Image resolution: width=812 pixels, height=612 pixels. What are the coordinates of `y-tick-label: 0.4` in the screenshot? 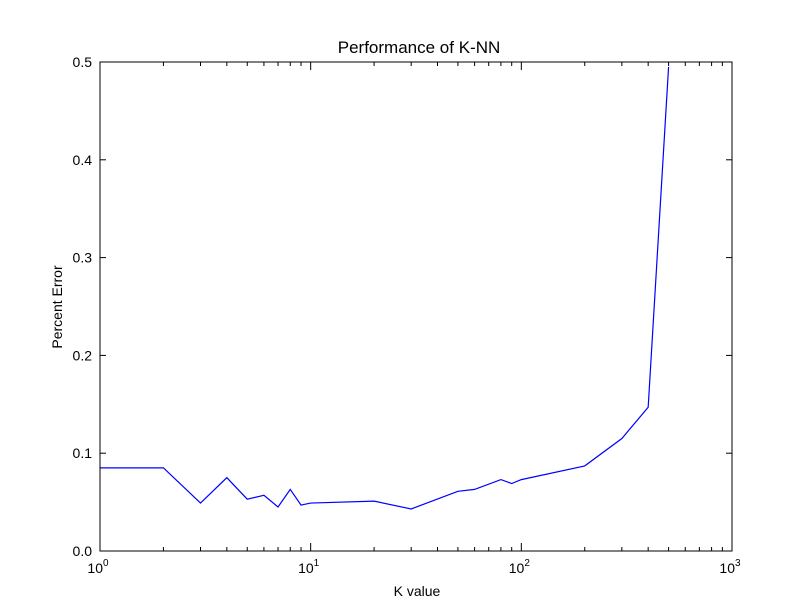 It's located at (83, 160).